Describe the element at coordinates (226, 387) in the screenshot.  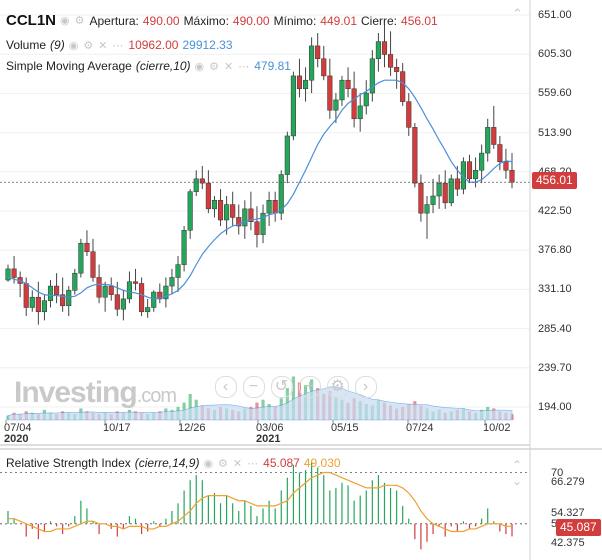
I see `scroll-left-icon: ‹` at that location.